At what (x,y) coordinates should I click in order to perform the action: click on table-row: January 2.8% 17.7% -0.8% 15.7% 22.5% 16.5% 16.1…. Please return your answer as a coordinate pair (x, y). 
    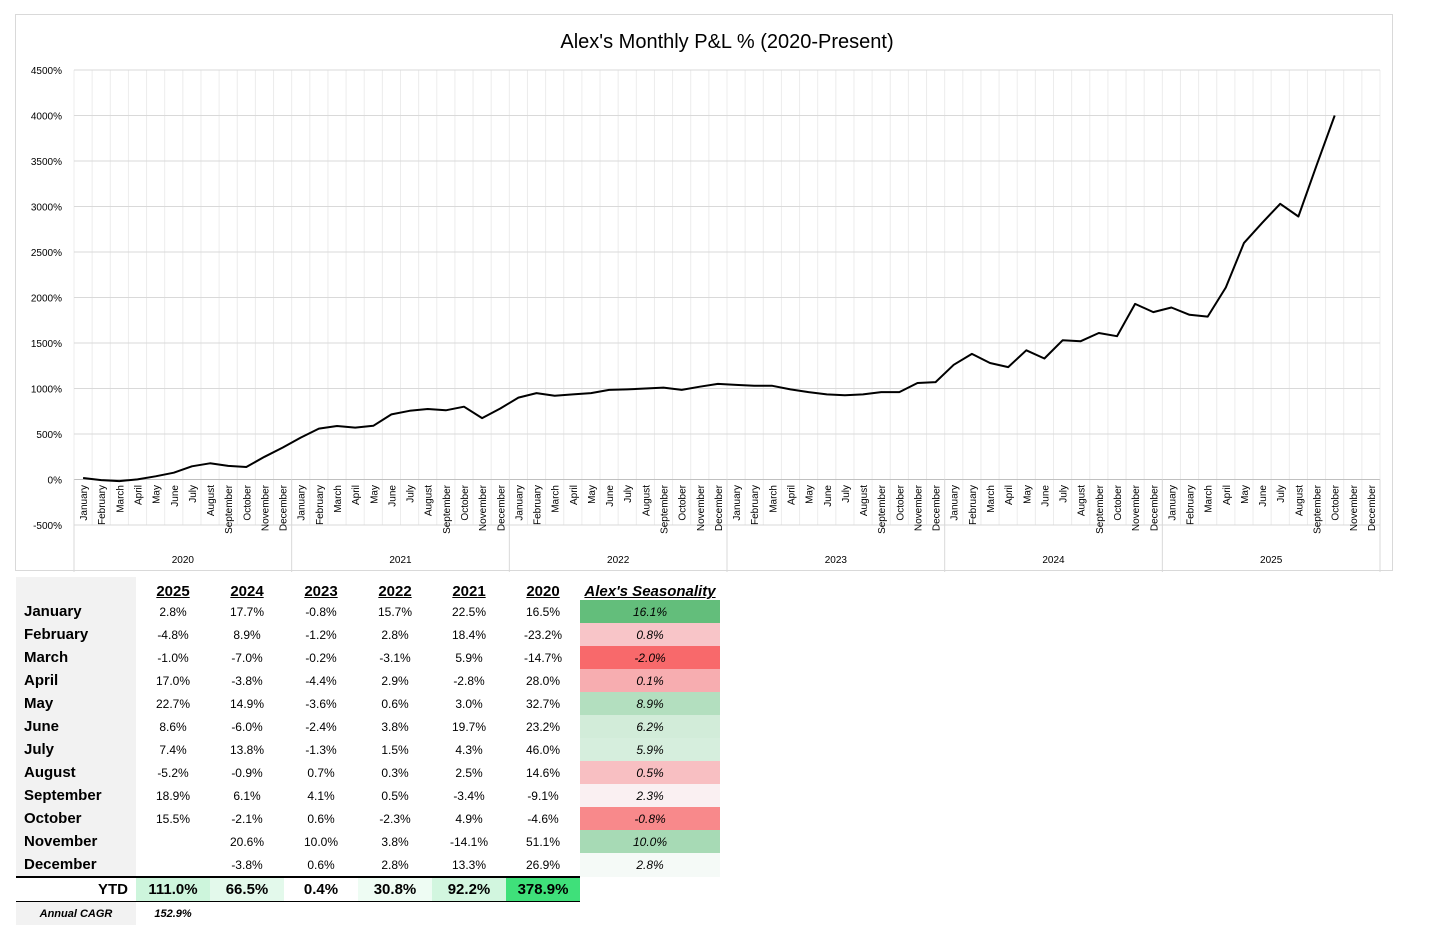
    Looking at the image, I should click on (368, 611).